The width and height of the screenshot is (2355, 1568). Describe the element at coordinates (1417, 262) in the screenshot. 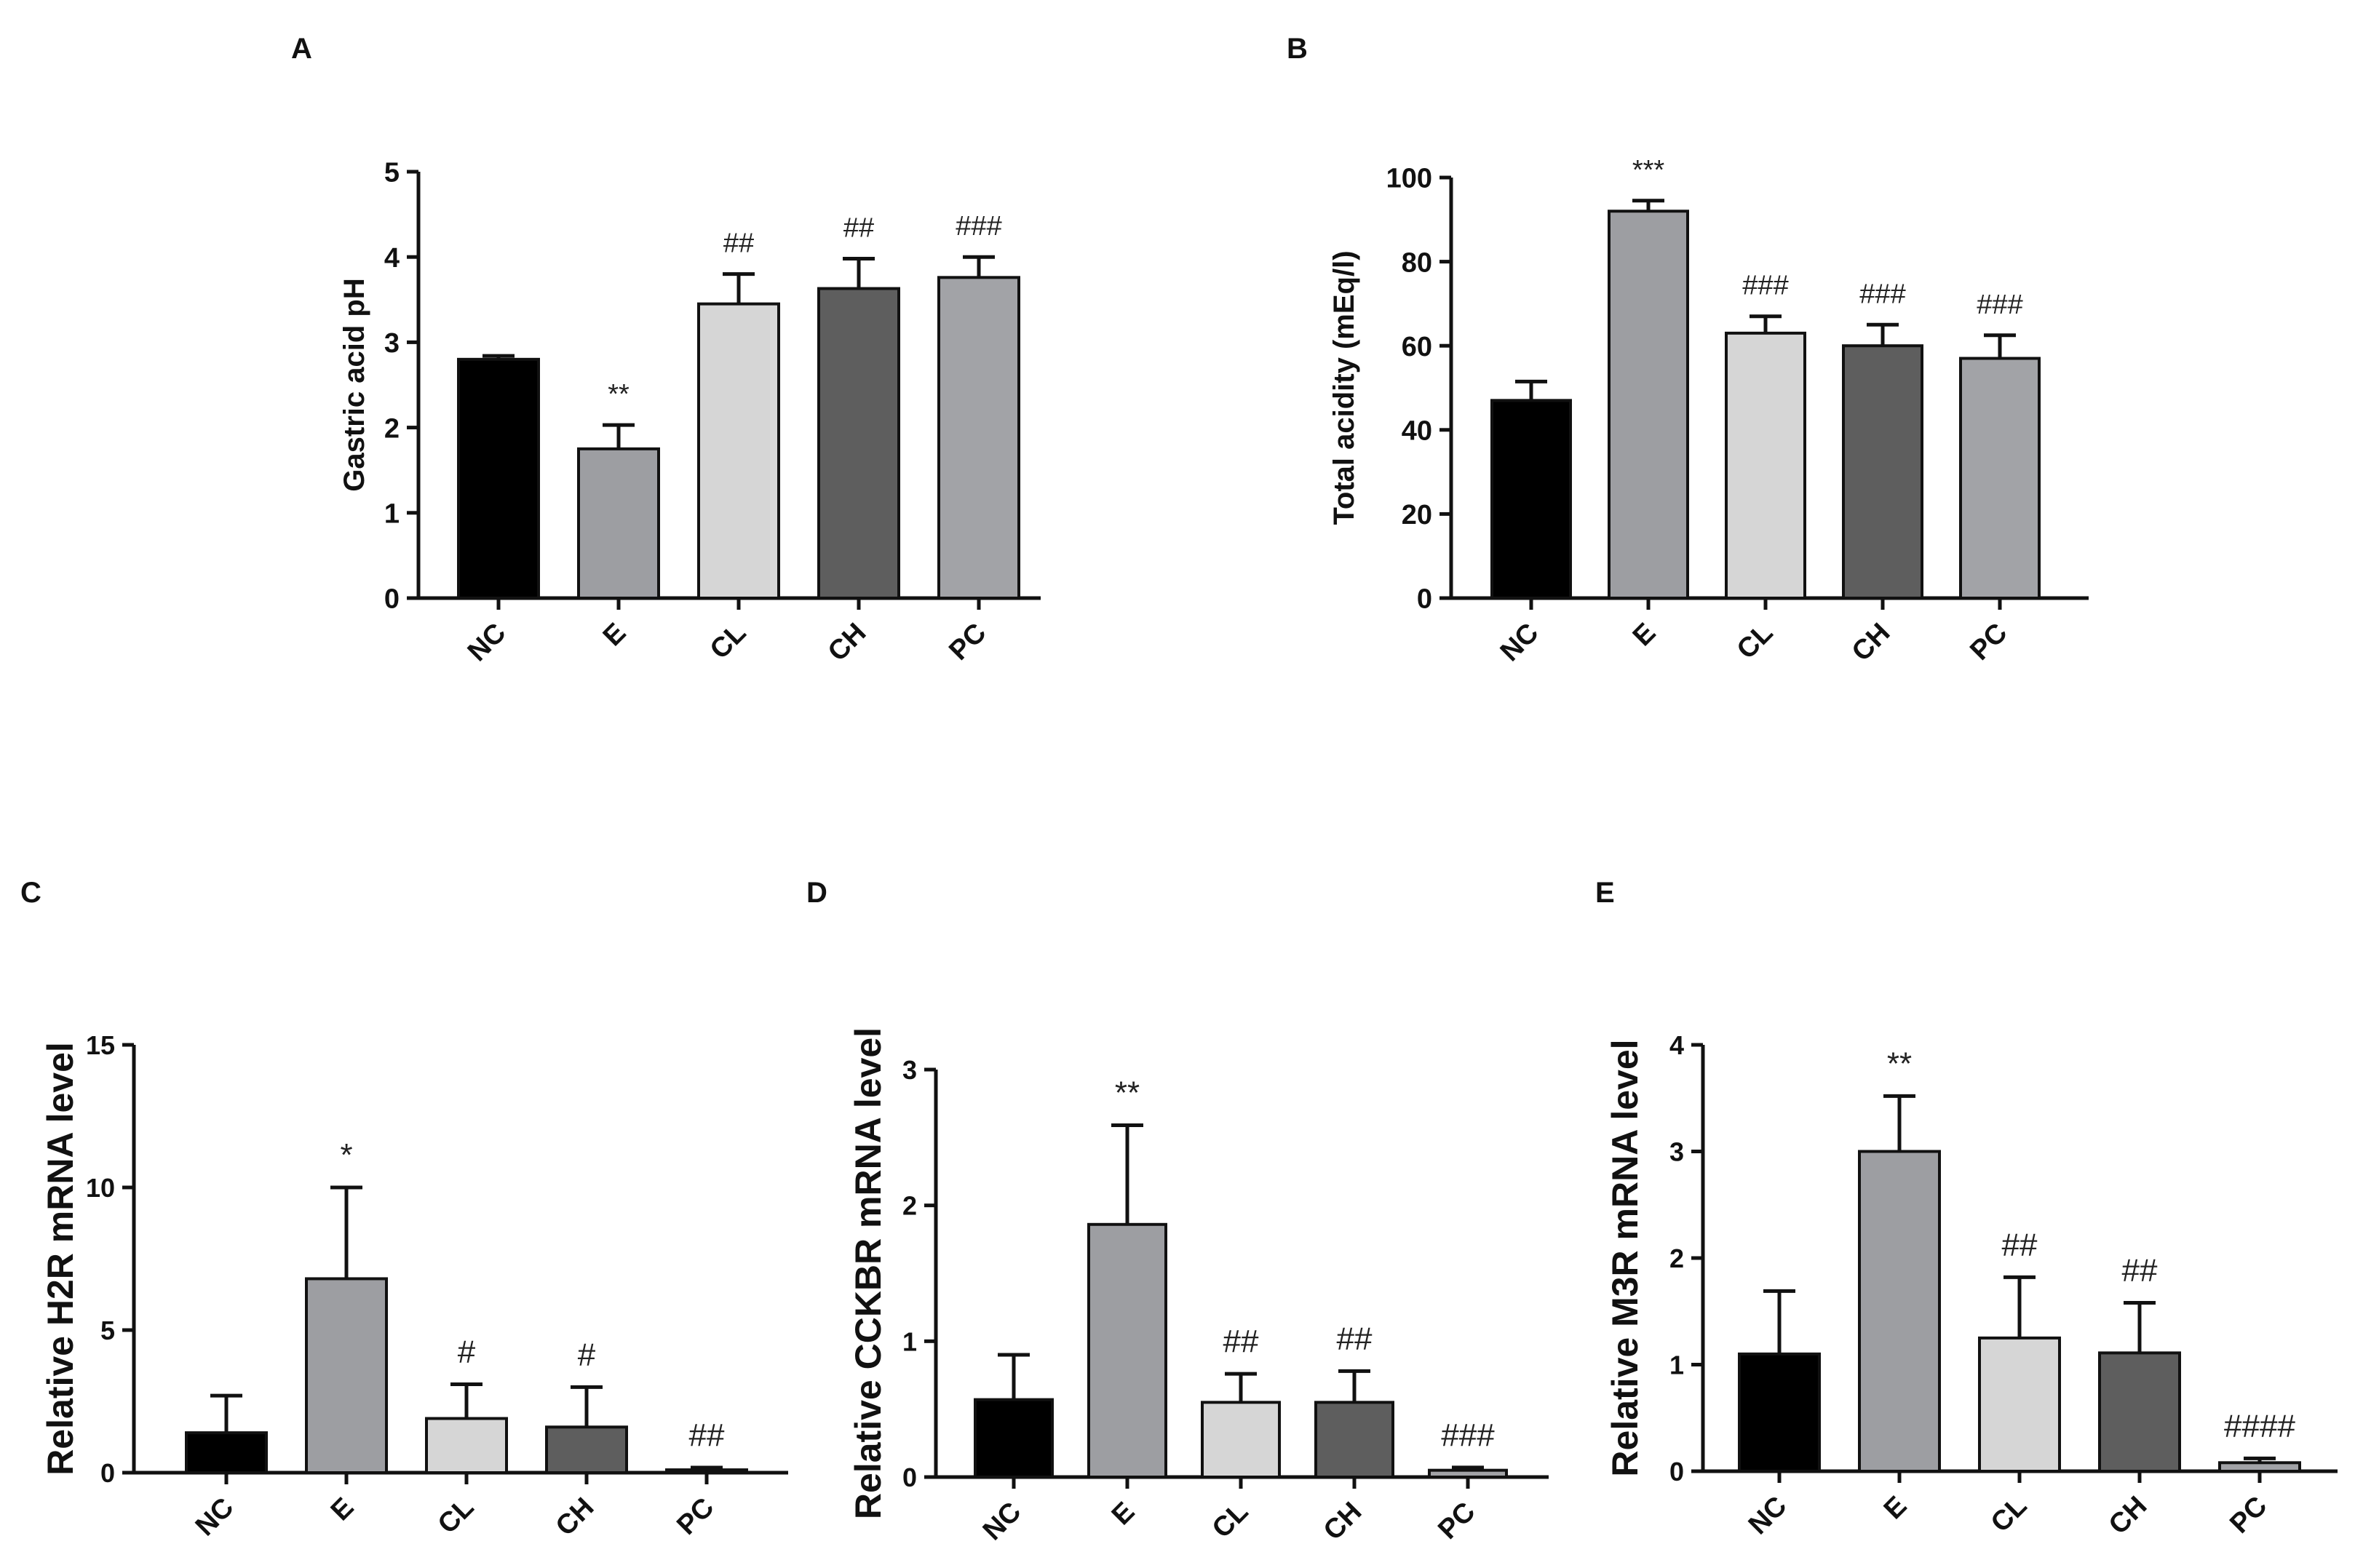

I see `y-tick-label: 80` at that location.